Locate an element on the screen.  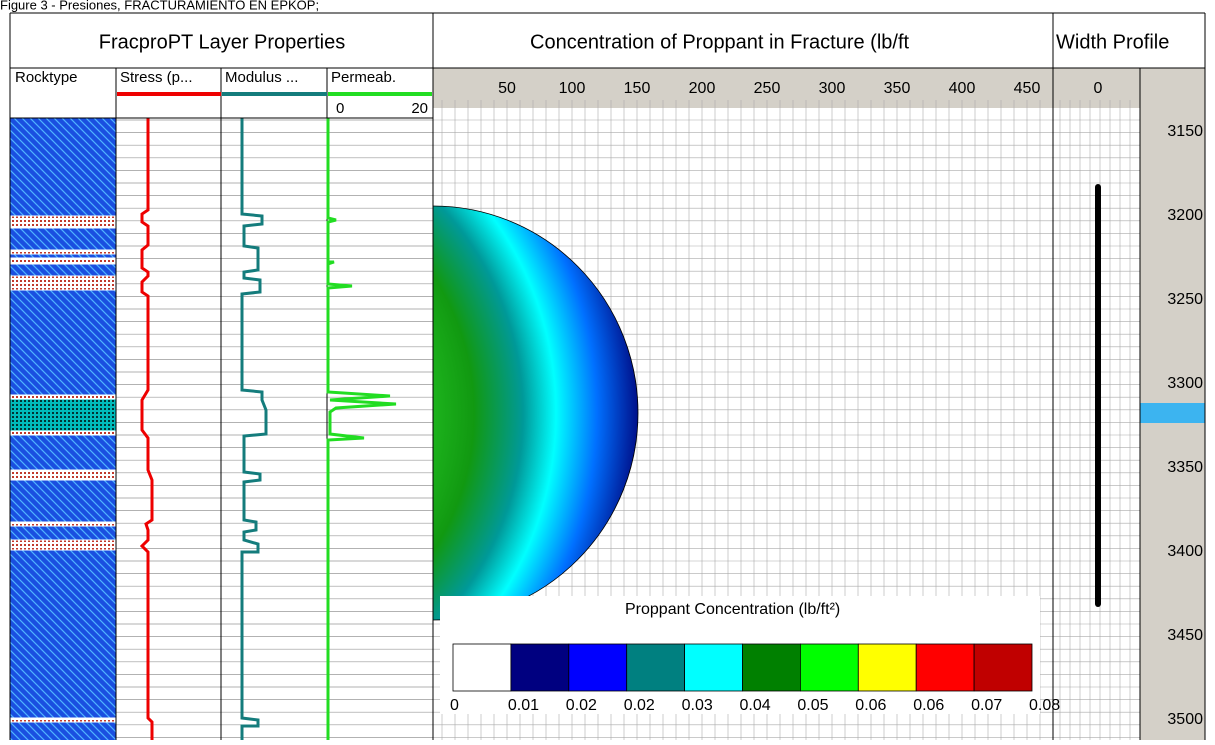
perm-tick: 20 is located at coordinates (419, 108).